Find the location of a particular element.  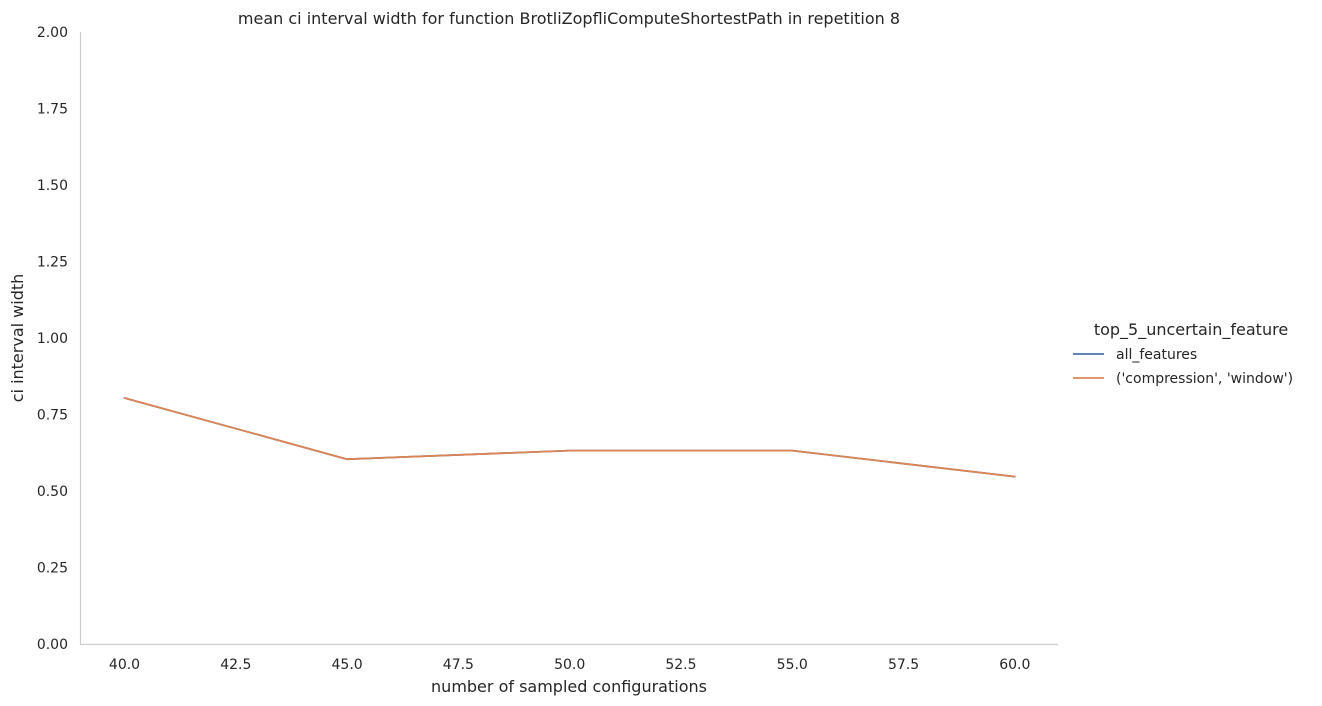

y-tick-label: 0.25 is located at coordinates (52, 569).